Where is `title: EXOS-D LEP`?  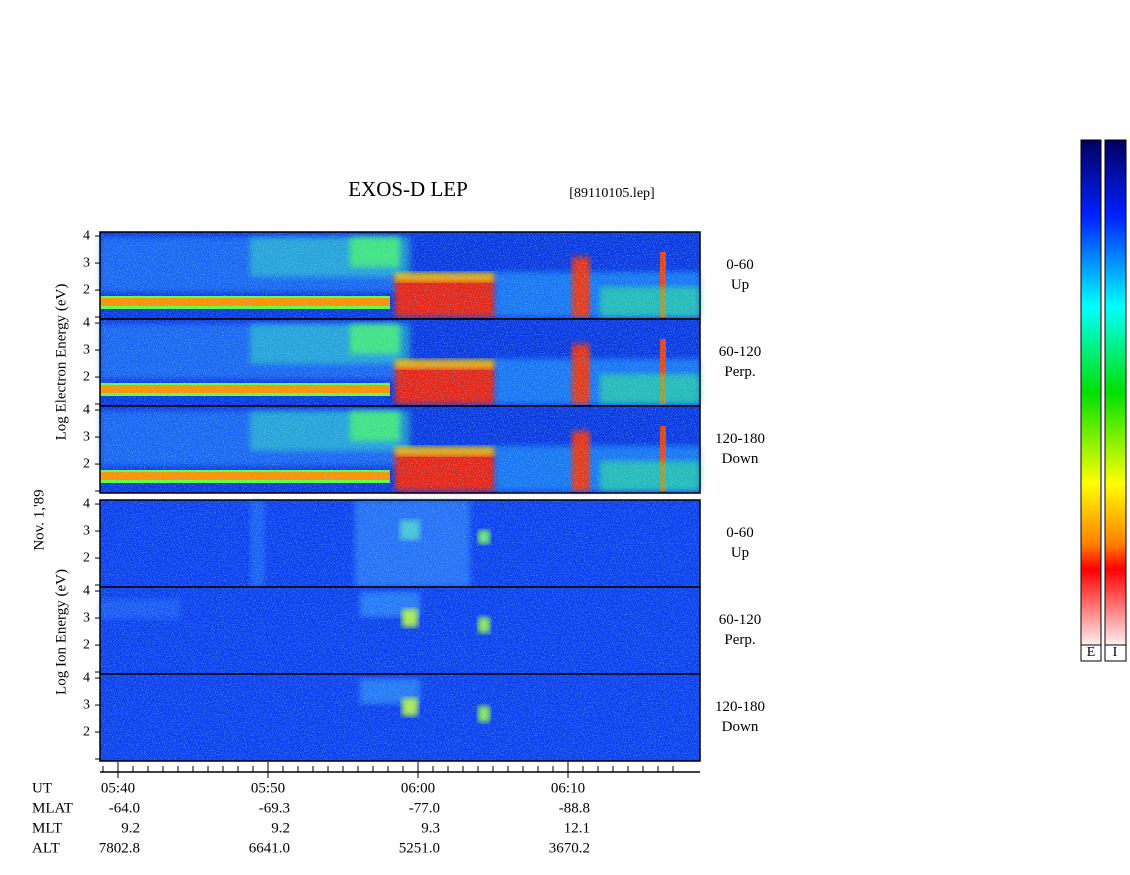 title: EXOS-D LEP is located at coordinates (408, 189).